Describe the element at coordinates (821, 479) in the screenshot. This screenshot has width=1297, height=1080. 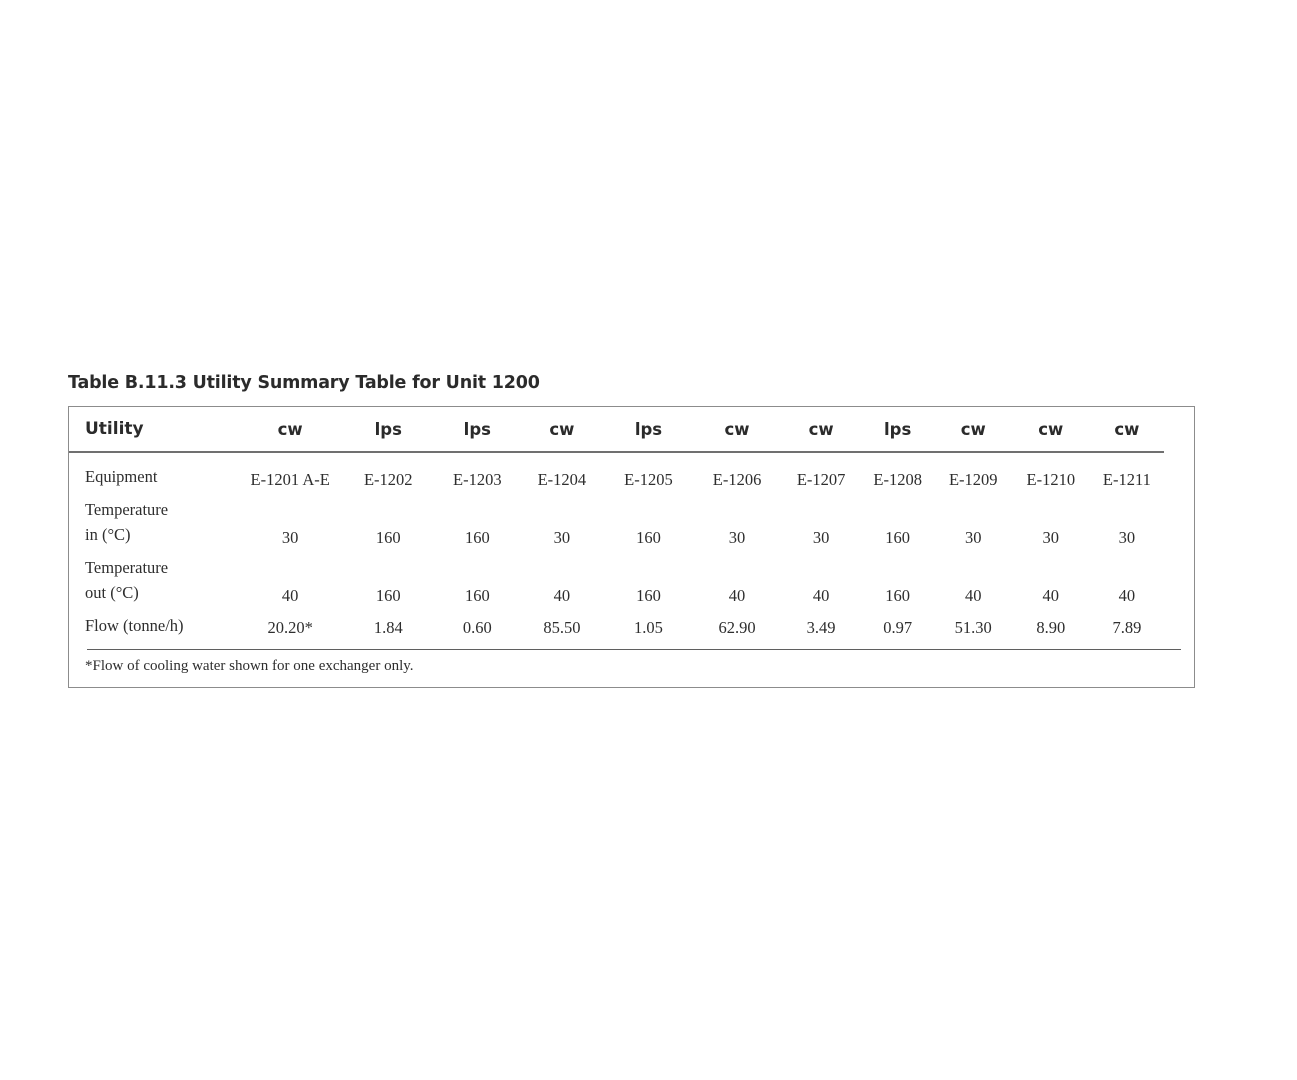
I see `table-cell: E-1207` at that location.